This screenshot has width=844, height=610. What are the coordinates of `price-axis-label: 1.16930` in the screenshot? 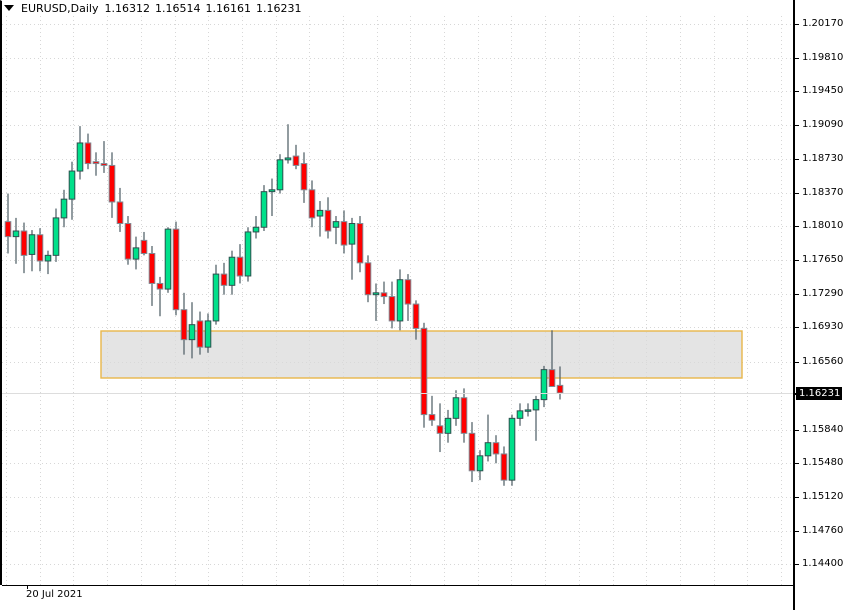 It's located at (823, 327).